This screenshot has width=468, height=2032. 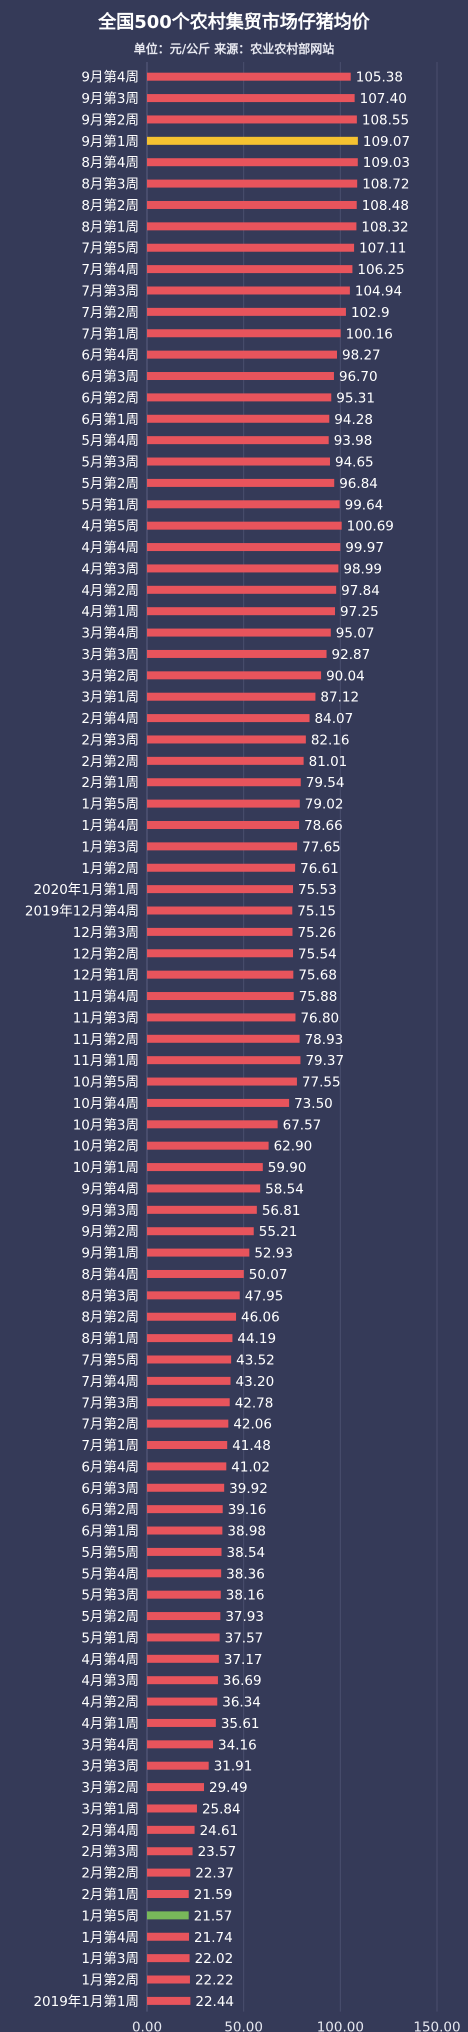 What do you see at coordinates (351, 655) in the screenshot?
I see `value-label: 92.87` at bounding box center [351, 655].